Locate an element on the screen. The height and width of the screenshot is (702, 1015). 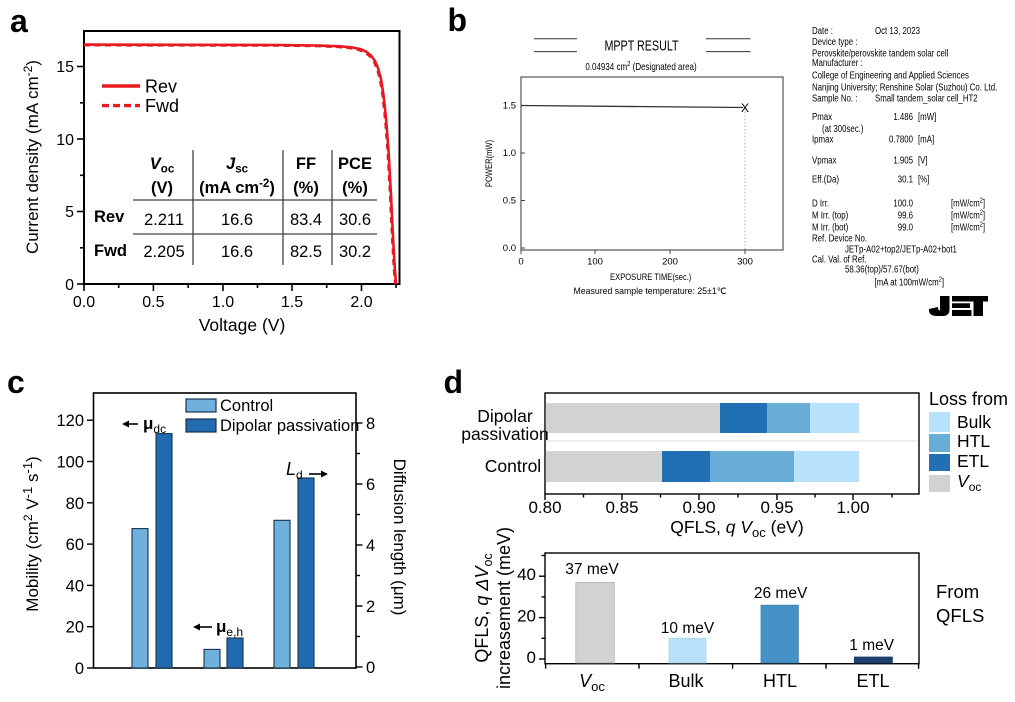
svg-text: Oct 13, 2023 is located at coordinates (897, 30).